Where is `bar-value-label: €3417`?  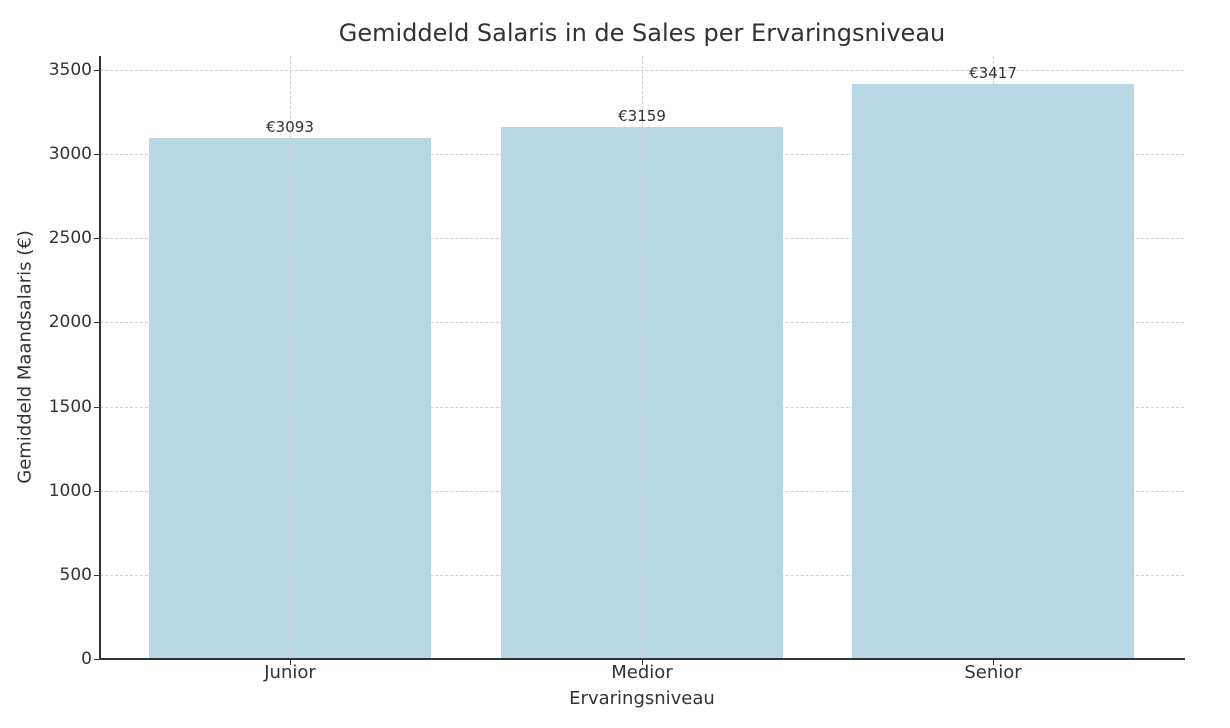 bar-value-label: €3417 is located at coordinates (993, 72).